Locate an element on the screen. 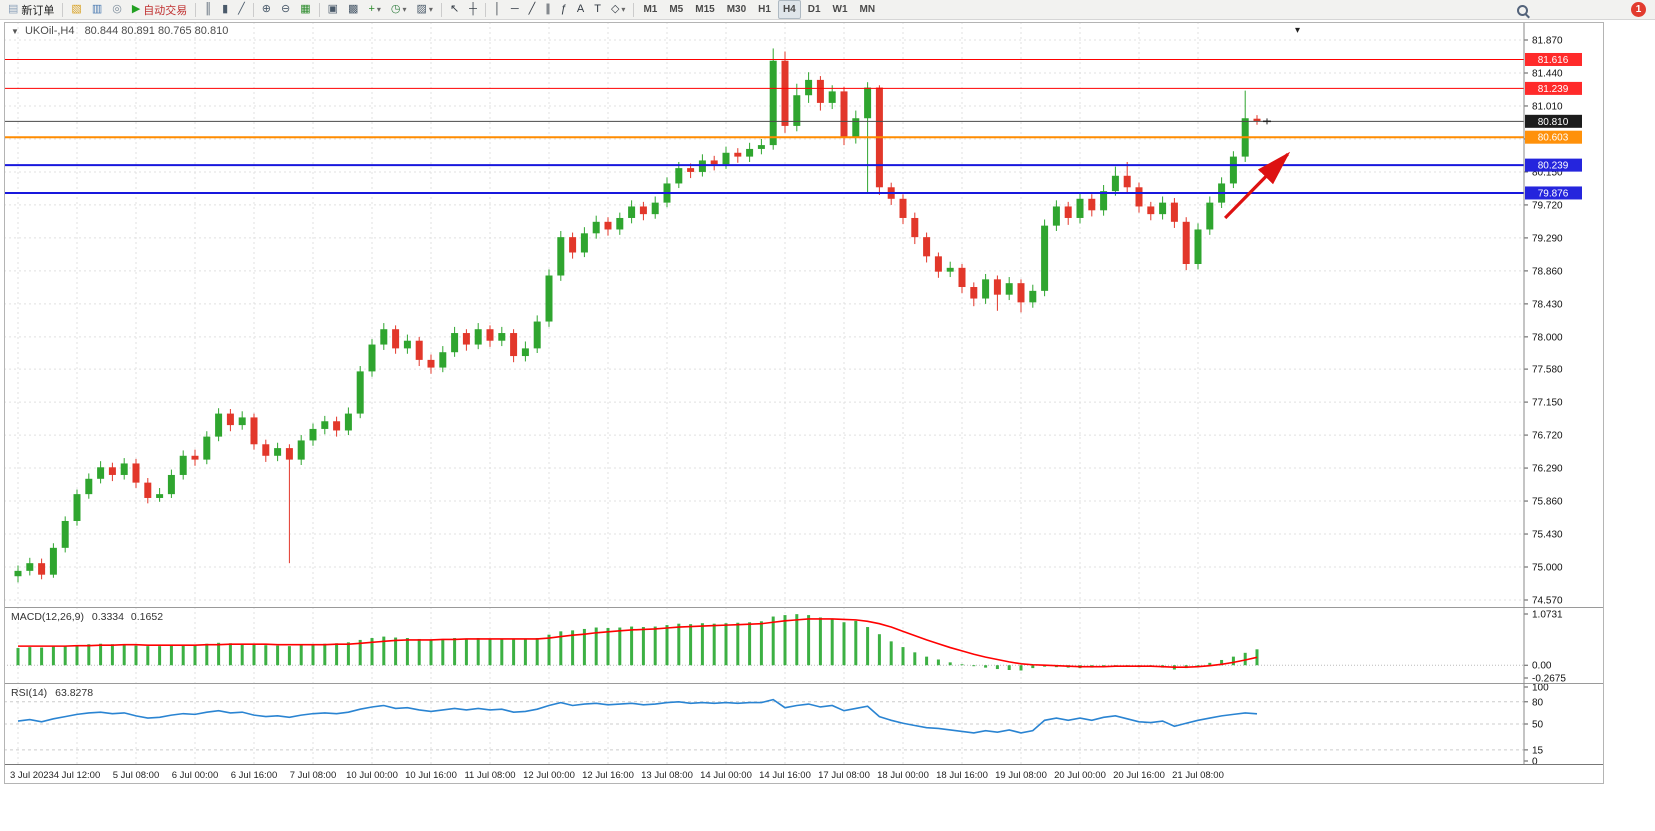 The width and height of the screenshot is (1655, 831). svg-text: 18 Jul 16:00 is located at coordinates (962, 775).